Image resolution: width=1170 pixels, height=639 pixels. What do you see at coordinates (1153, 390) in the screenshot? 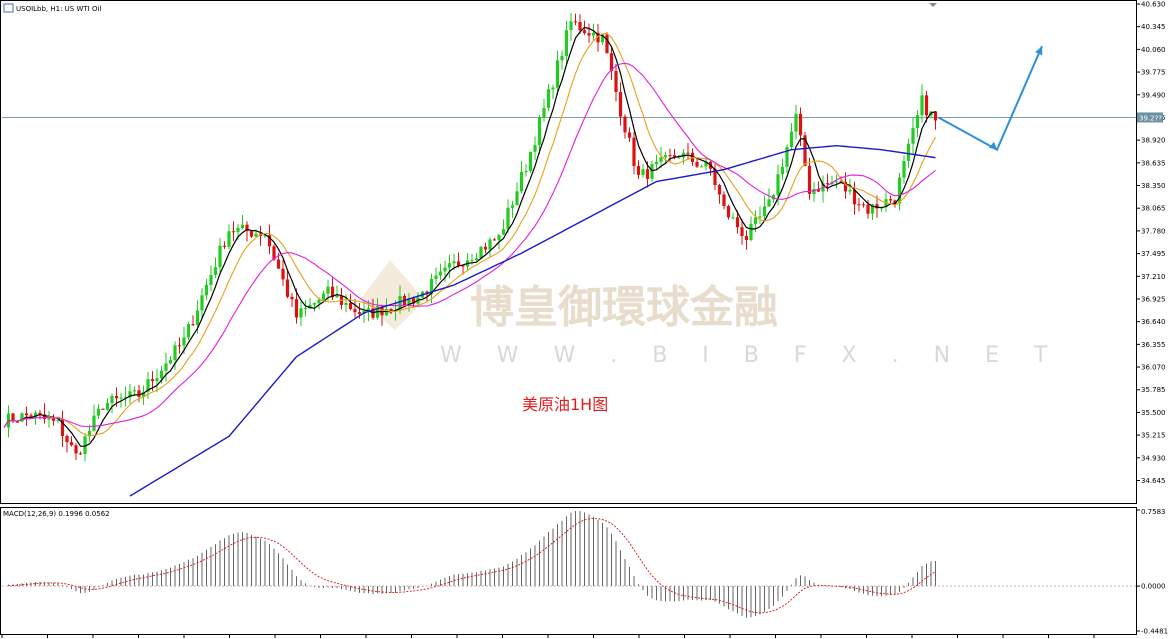
I see `price-tick-label: 35.785` at bounding box center [1153, 390].